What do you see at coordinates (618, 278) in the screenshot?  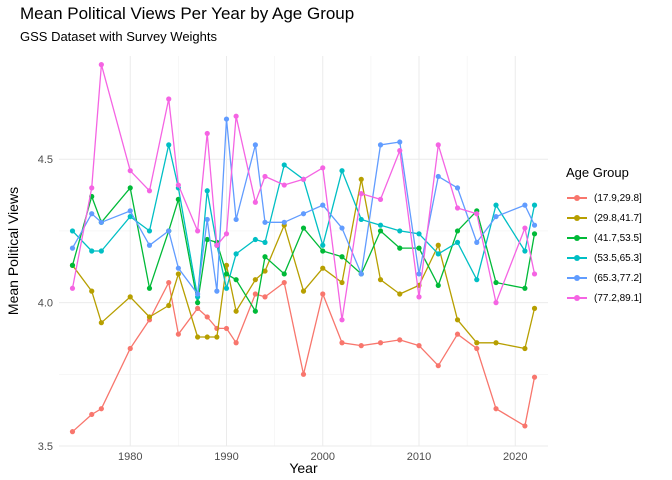 I see `legend-label: (65.3,77.2]` at bounding box center [618, 278].